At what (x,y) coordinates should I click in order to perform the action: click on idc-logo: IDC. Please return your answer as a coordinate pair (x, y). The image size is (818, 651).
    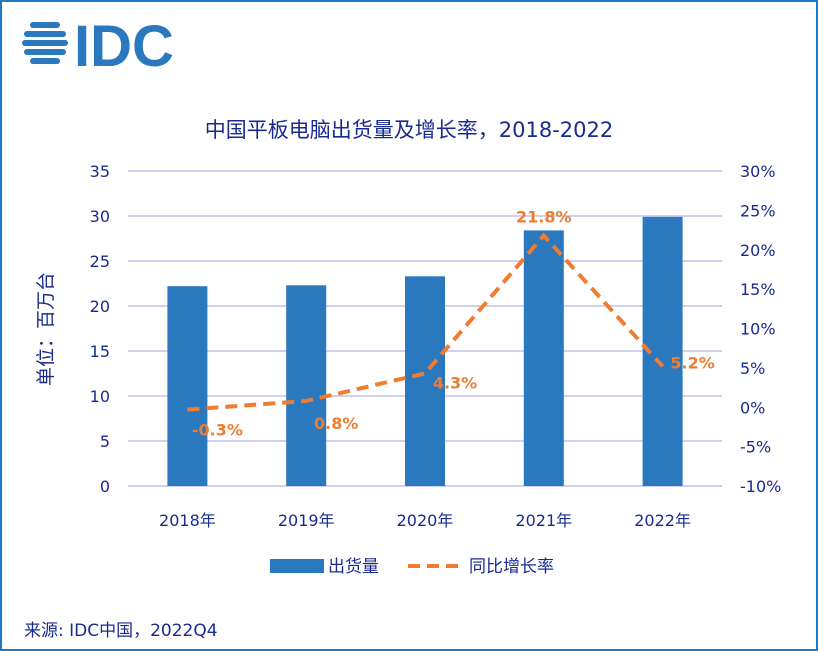
    Looking at the image, I should click on (112, 46).